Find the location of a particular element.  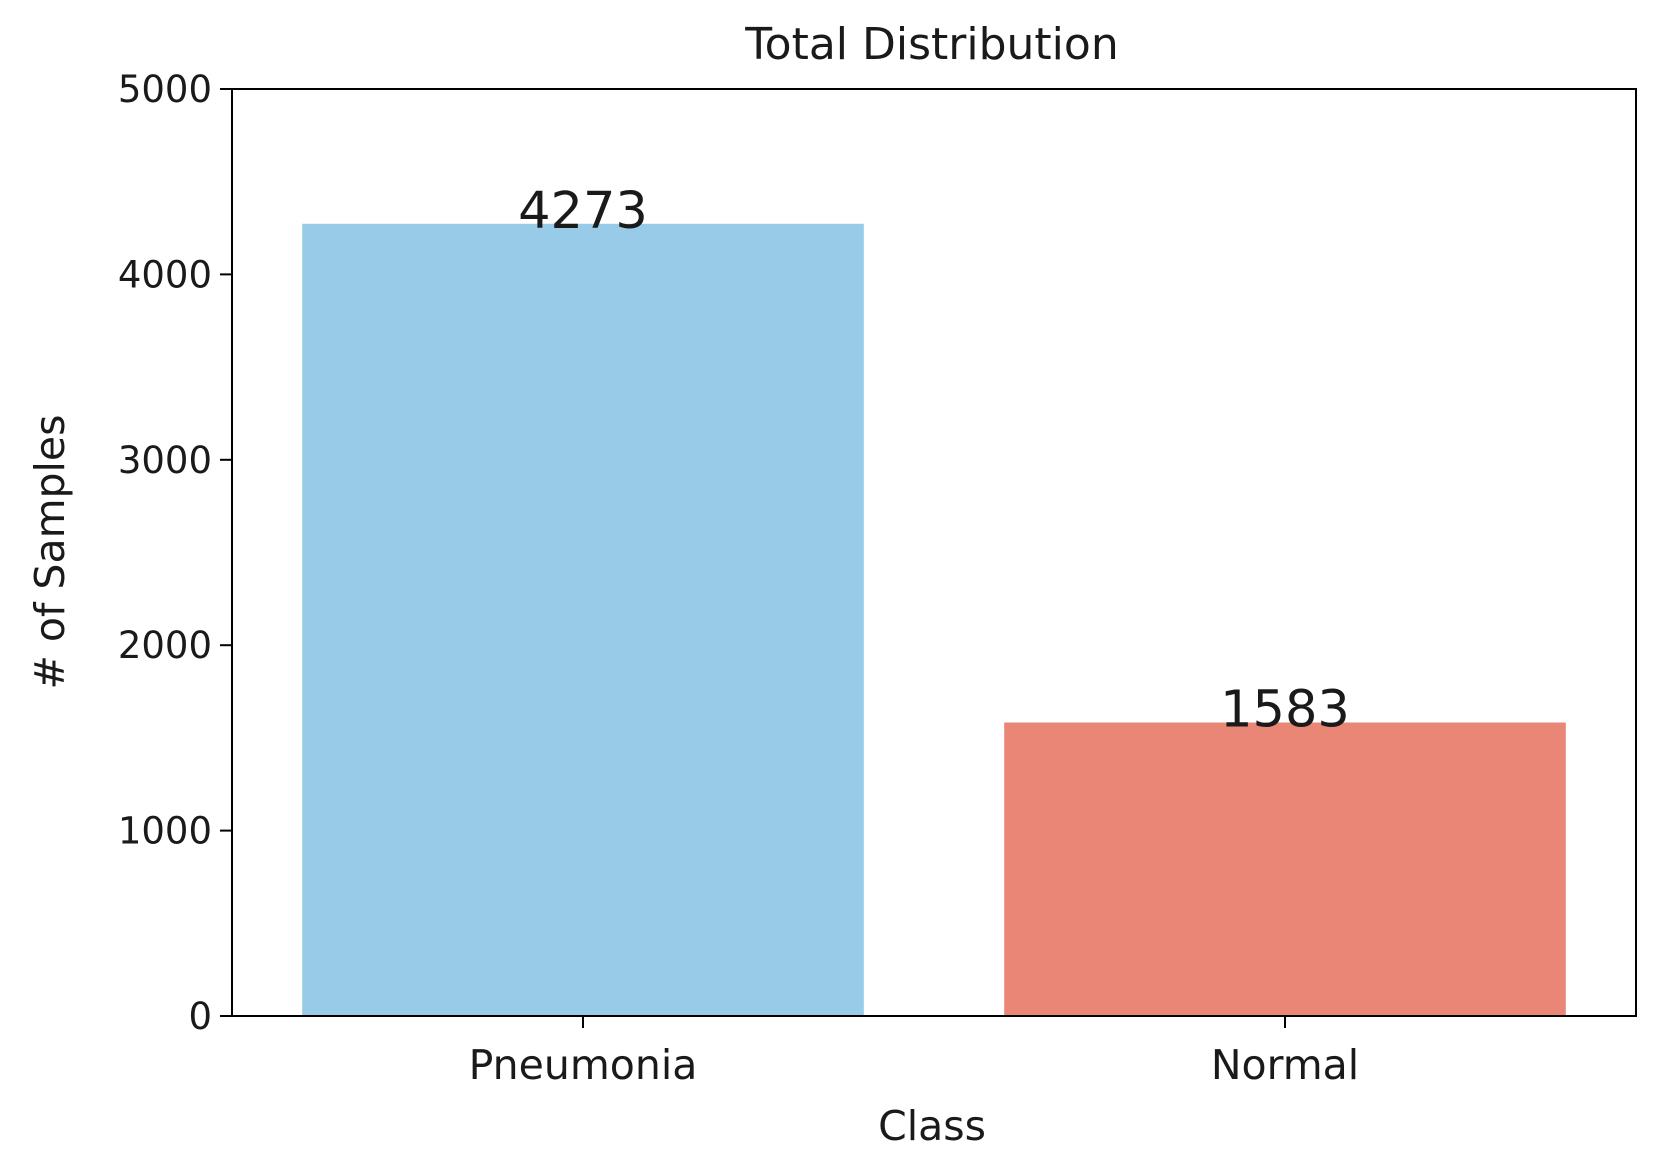

x-axis-ticks: Pneumonia Normal is located at coordinates (914, 1052).